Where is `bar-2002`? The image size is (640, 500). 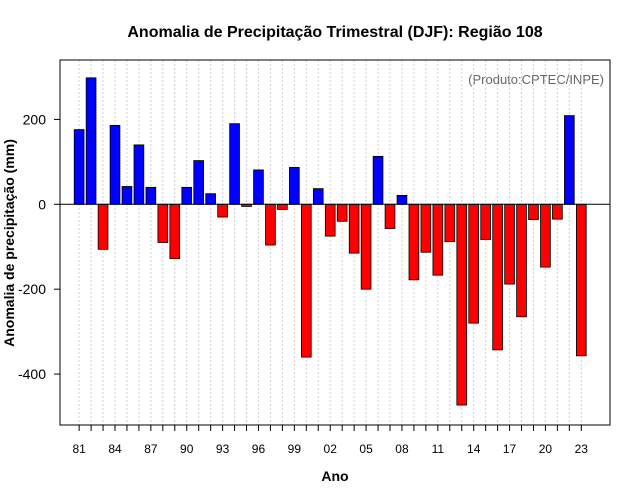 bar-2002 is located at coordinates (330, 220).